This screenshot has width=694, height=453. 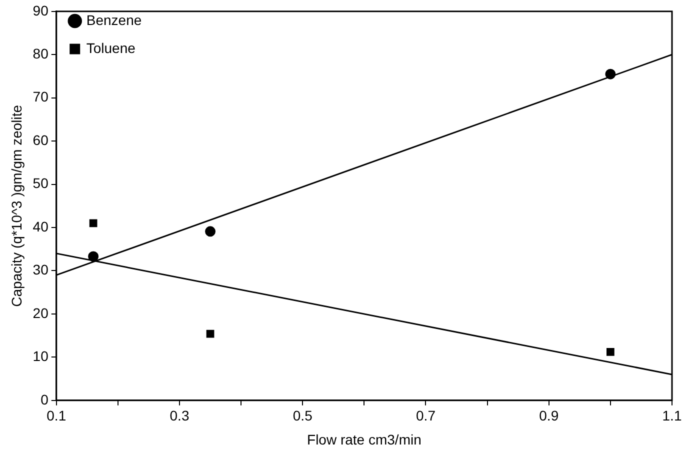 I want to click on x-tick-label: 1.1, so click(x=672, y=416).